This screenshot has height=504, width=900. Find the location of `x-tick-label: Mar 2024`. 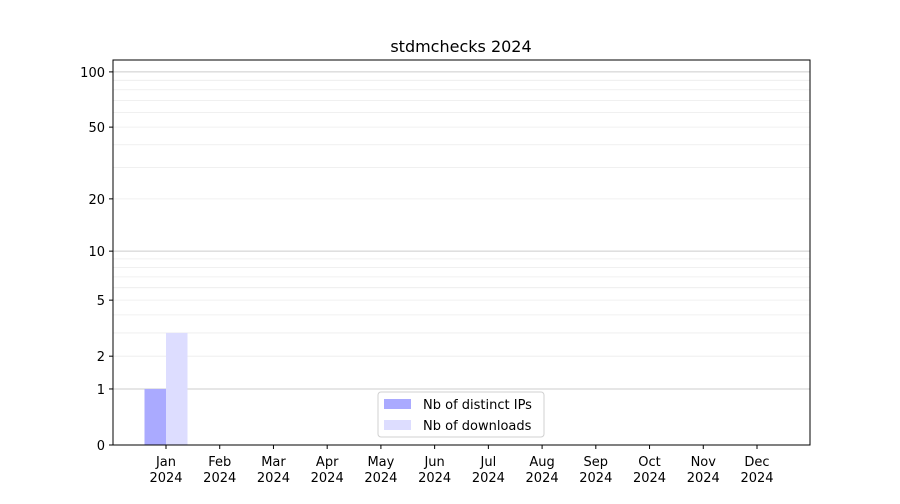

x-tick-label: Mar 2024 is located at coordinates (273, 470).